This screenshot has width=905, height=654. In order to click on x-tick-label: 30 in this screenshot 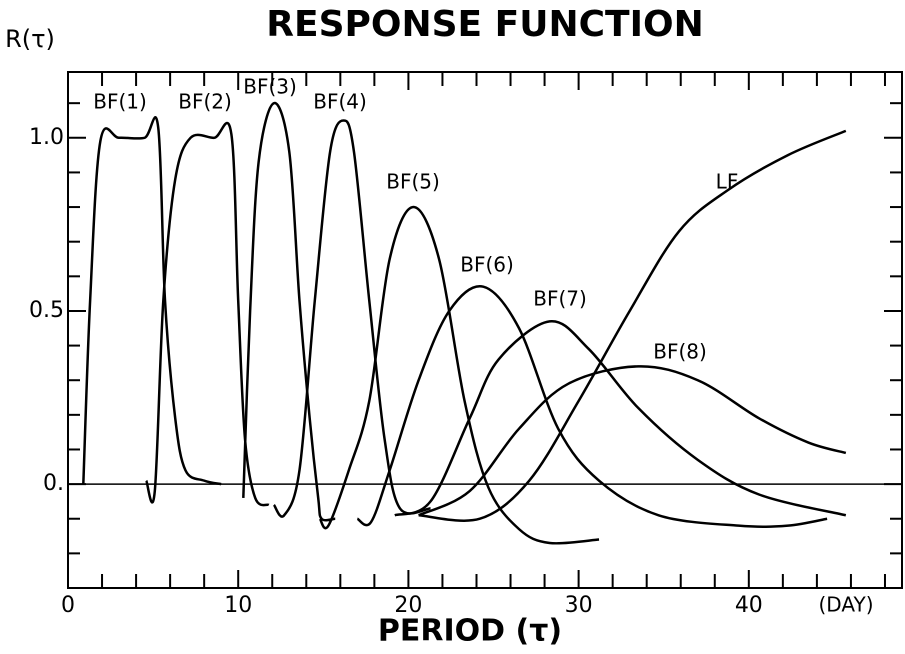, I will do `click(579, 605)`.